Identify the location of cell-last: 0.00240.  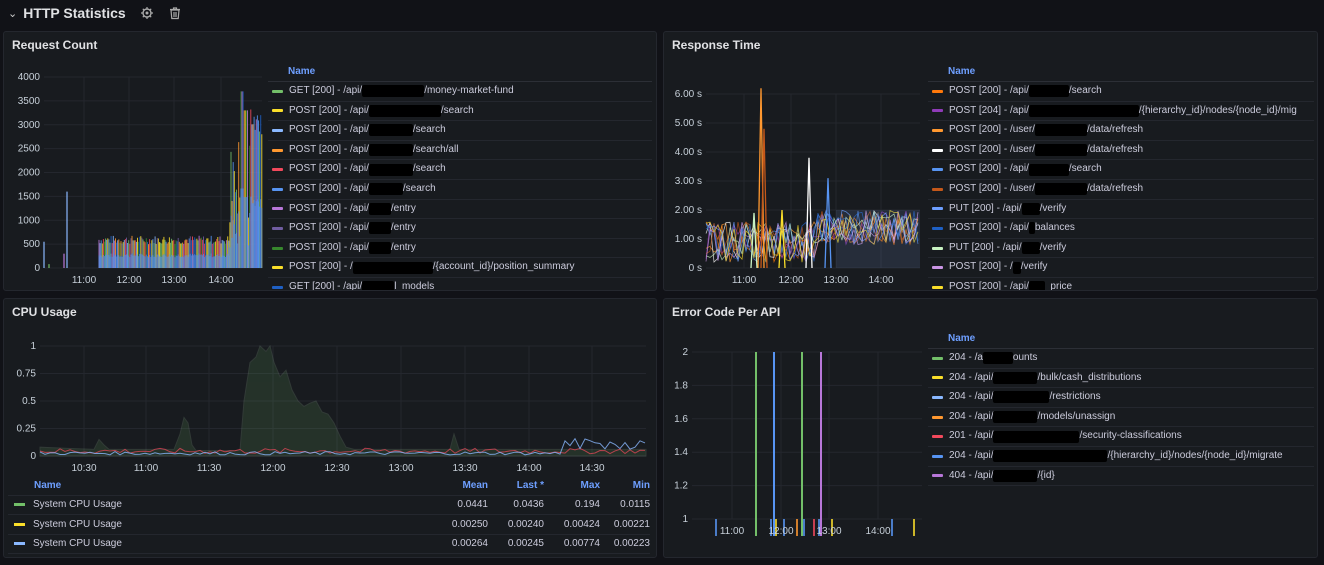
(525, 524).